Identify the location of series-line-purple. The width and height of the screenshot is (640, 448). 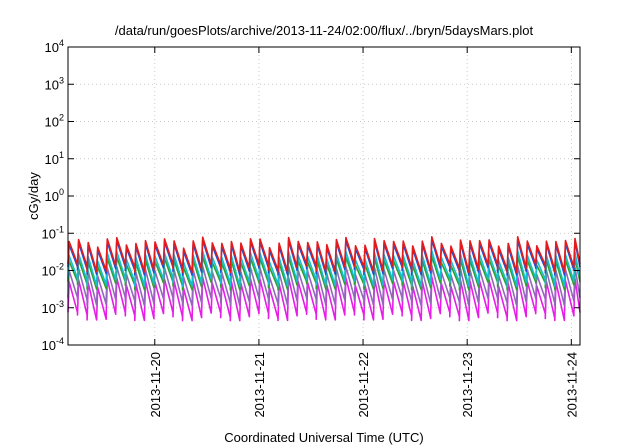
(324, 285).